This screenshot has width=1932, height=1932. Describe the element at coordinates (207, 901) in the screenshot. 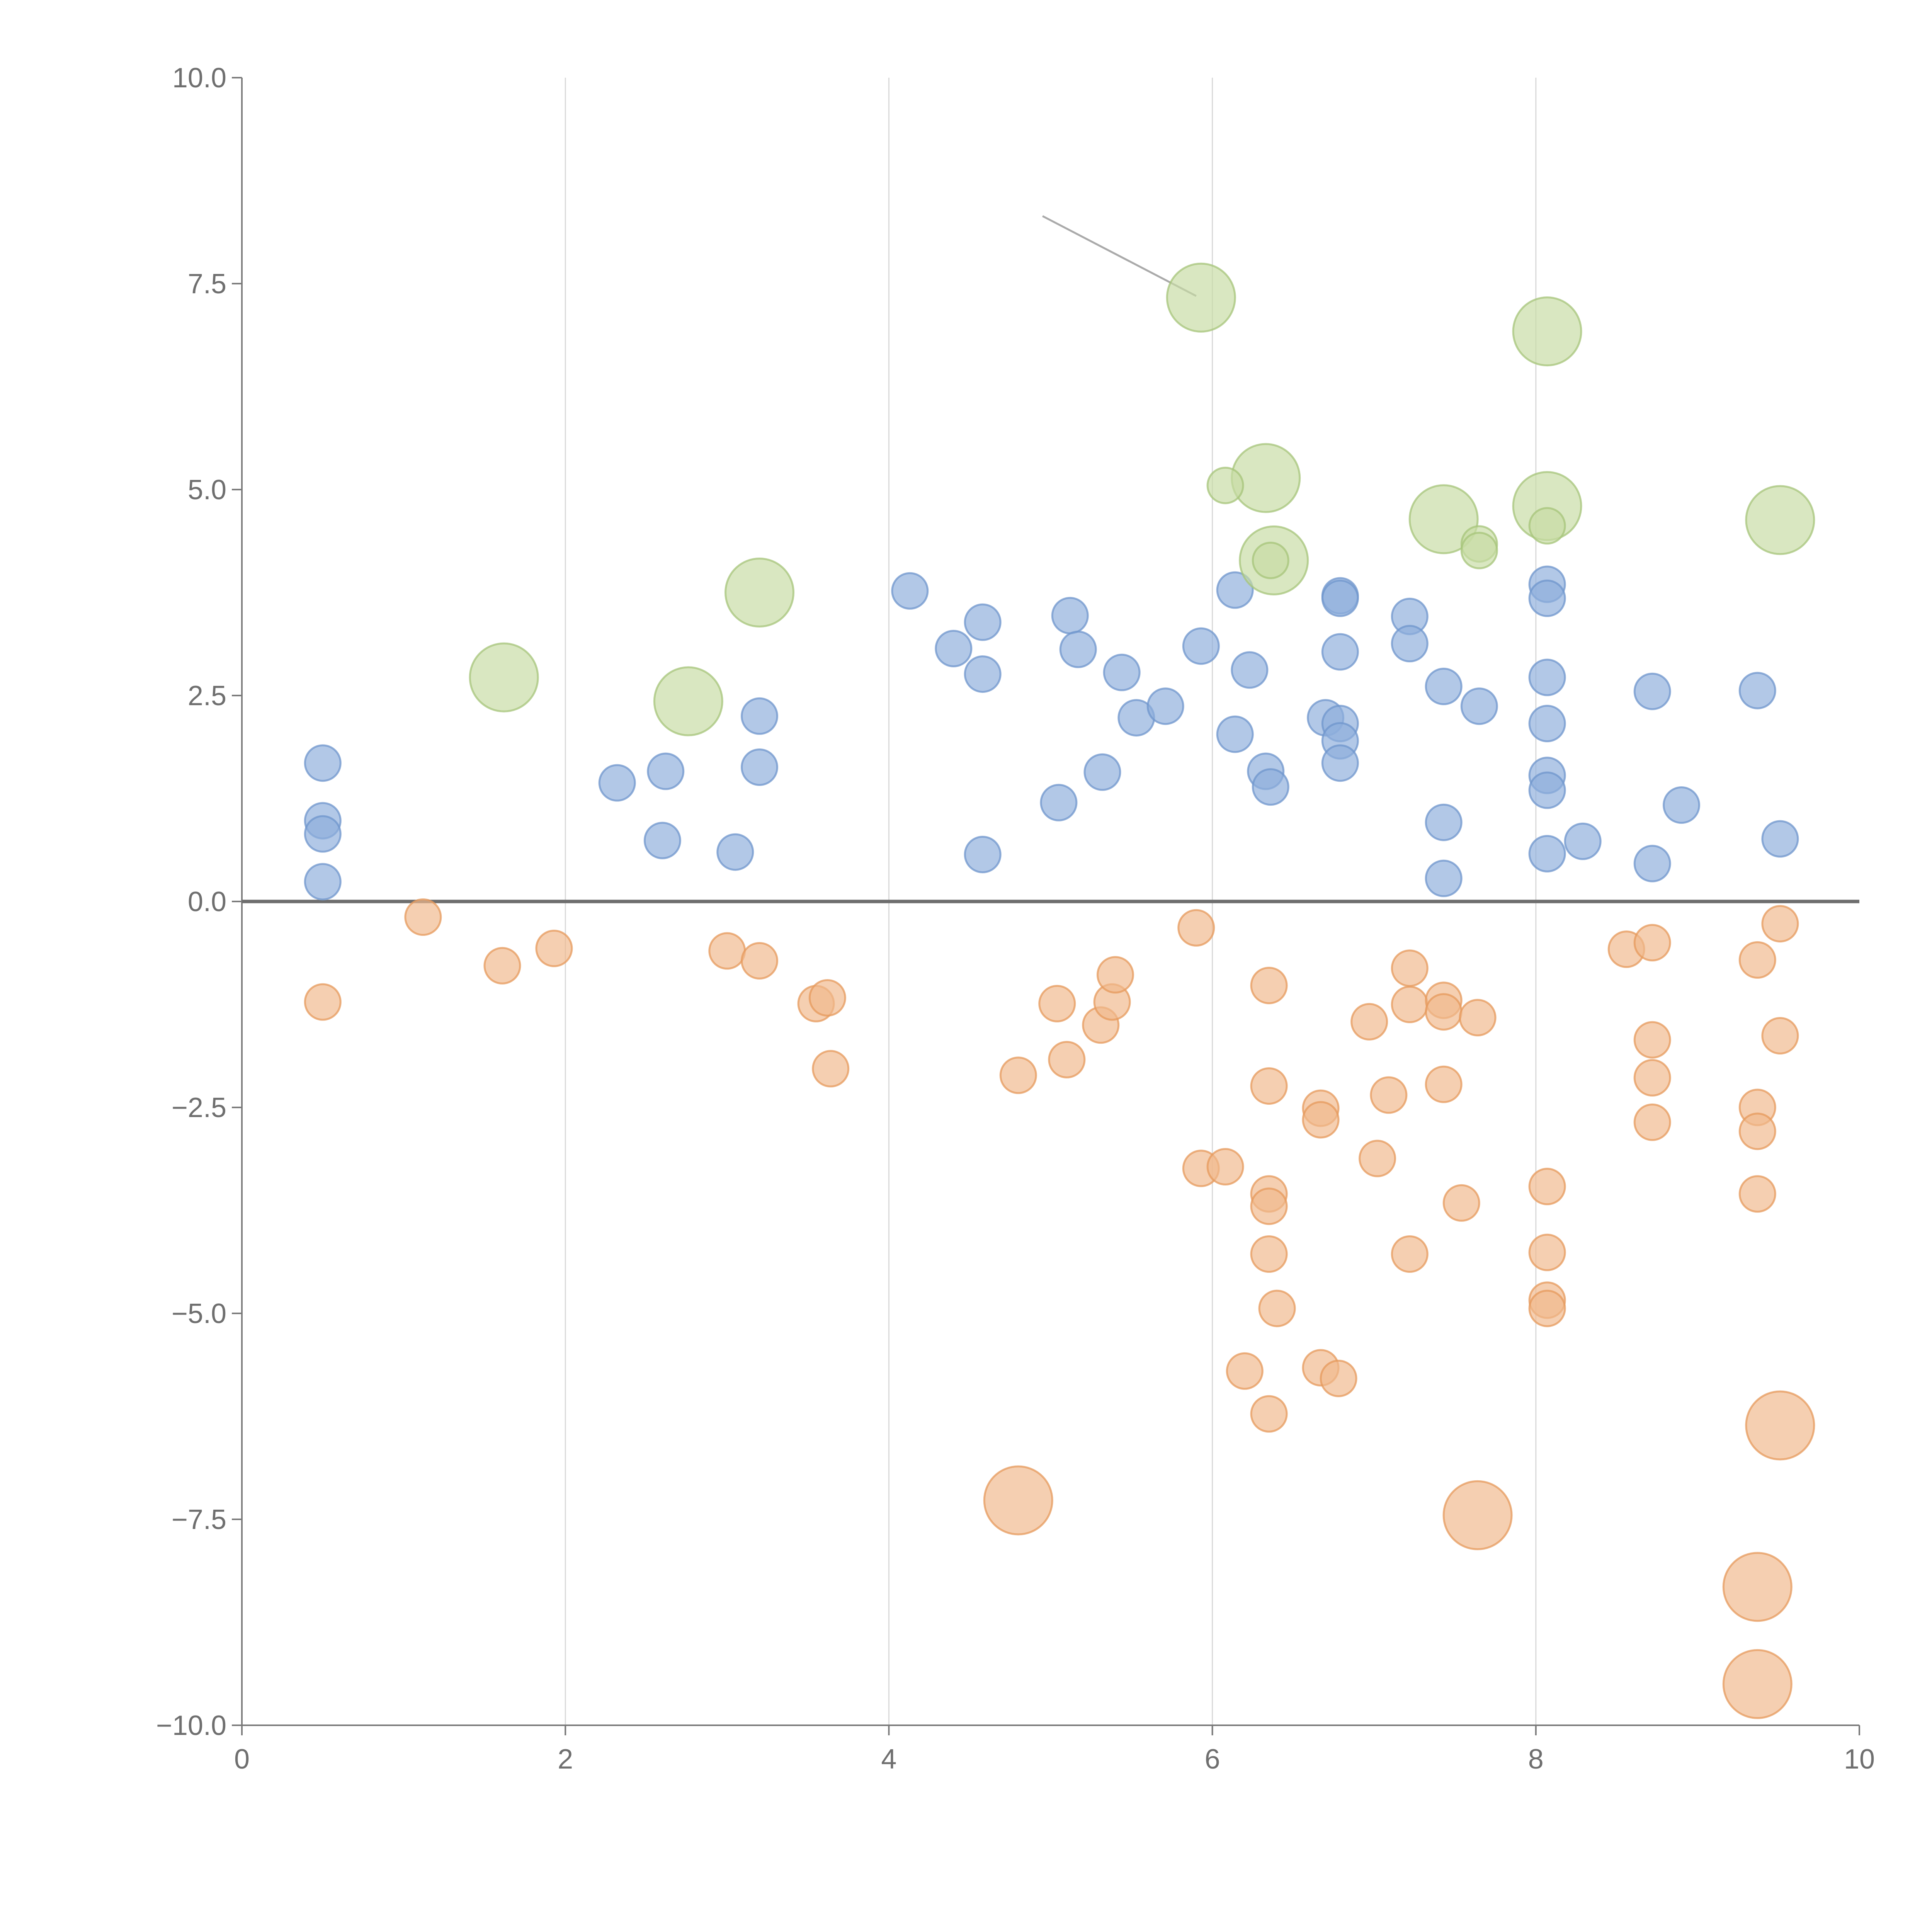

I see `y-tick-label: 0.0` at that location.